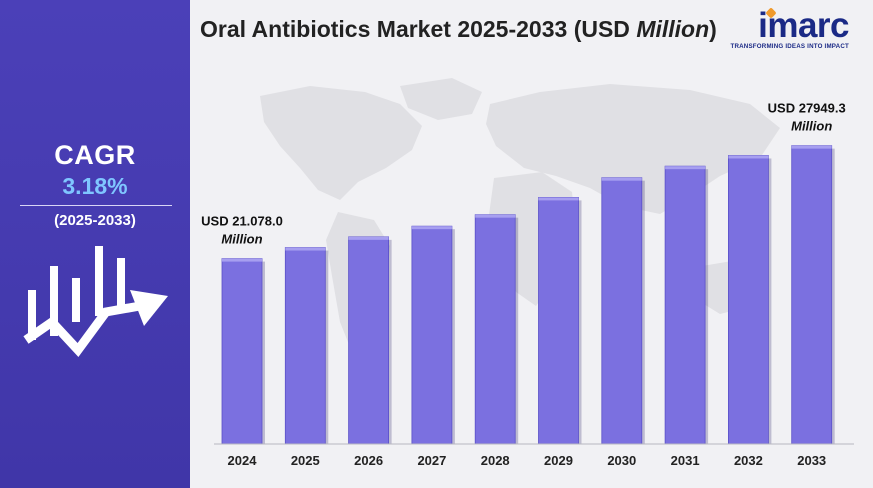 The height and width of the screenshot is (488, 873). What do you see at coordinates (305, 249) in the screenshot?
I see `bar-top-2025` at bounding box center [305, 249].